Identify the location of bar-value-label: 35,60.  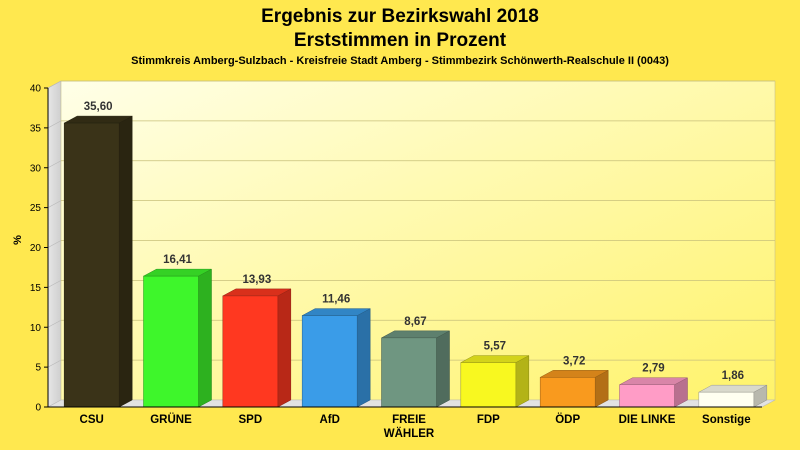
(98, 107).